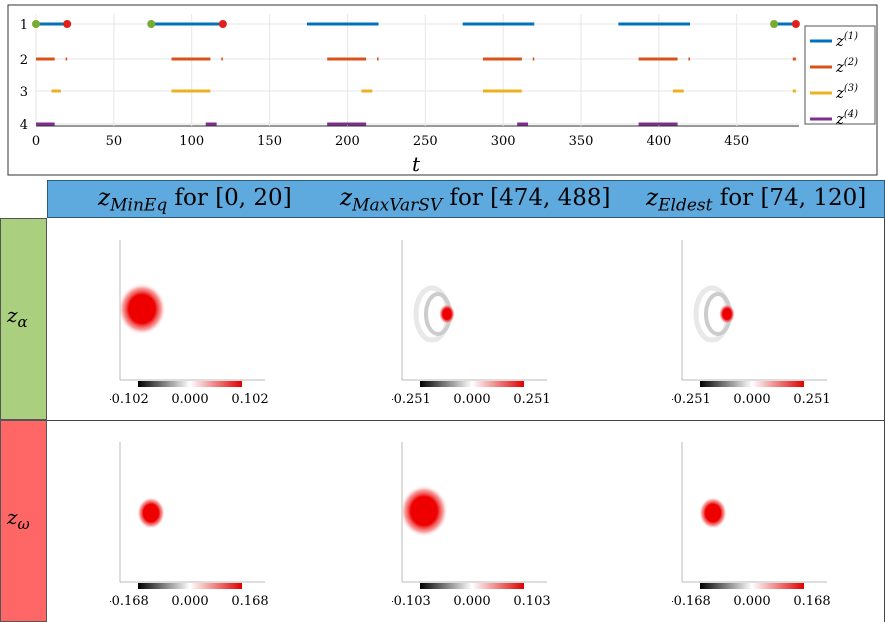  I want to click on timeline-y-ticks: 1 2 3 4, so click(24, 75).